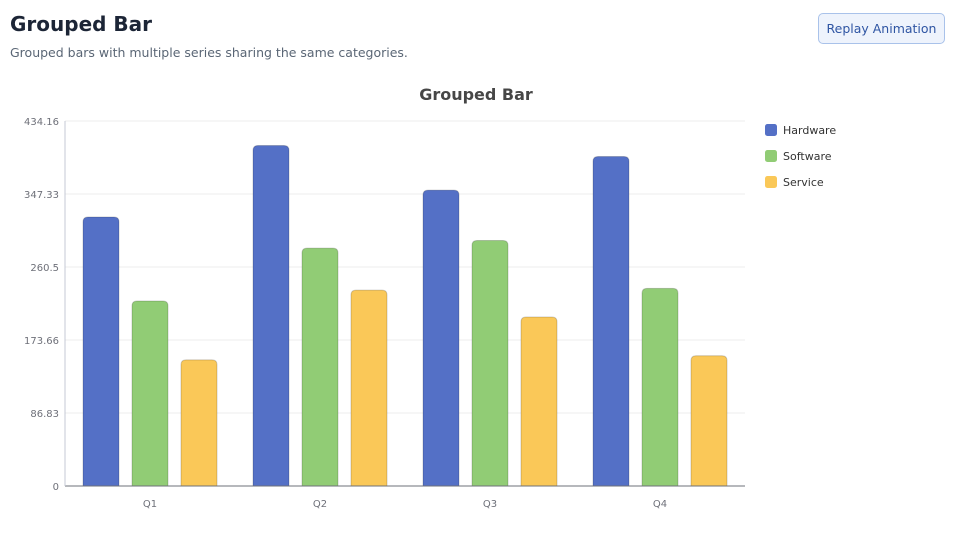 Image resolution: width=960 pixels, height=534 pixels. What do you see at coordinates (771, 130) in the screenshot?
I see `legend-swatch-hardware` at bounding box center [771, 130].